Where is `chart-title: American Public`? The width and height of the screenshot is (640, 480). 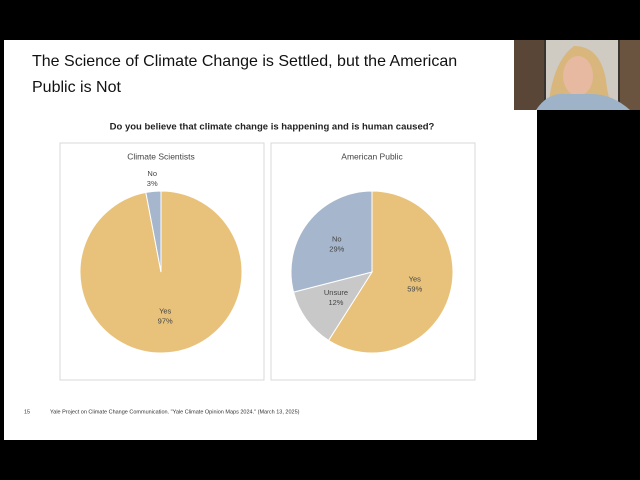
chart-title: American Public is located at coordinates (372, 156).